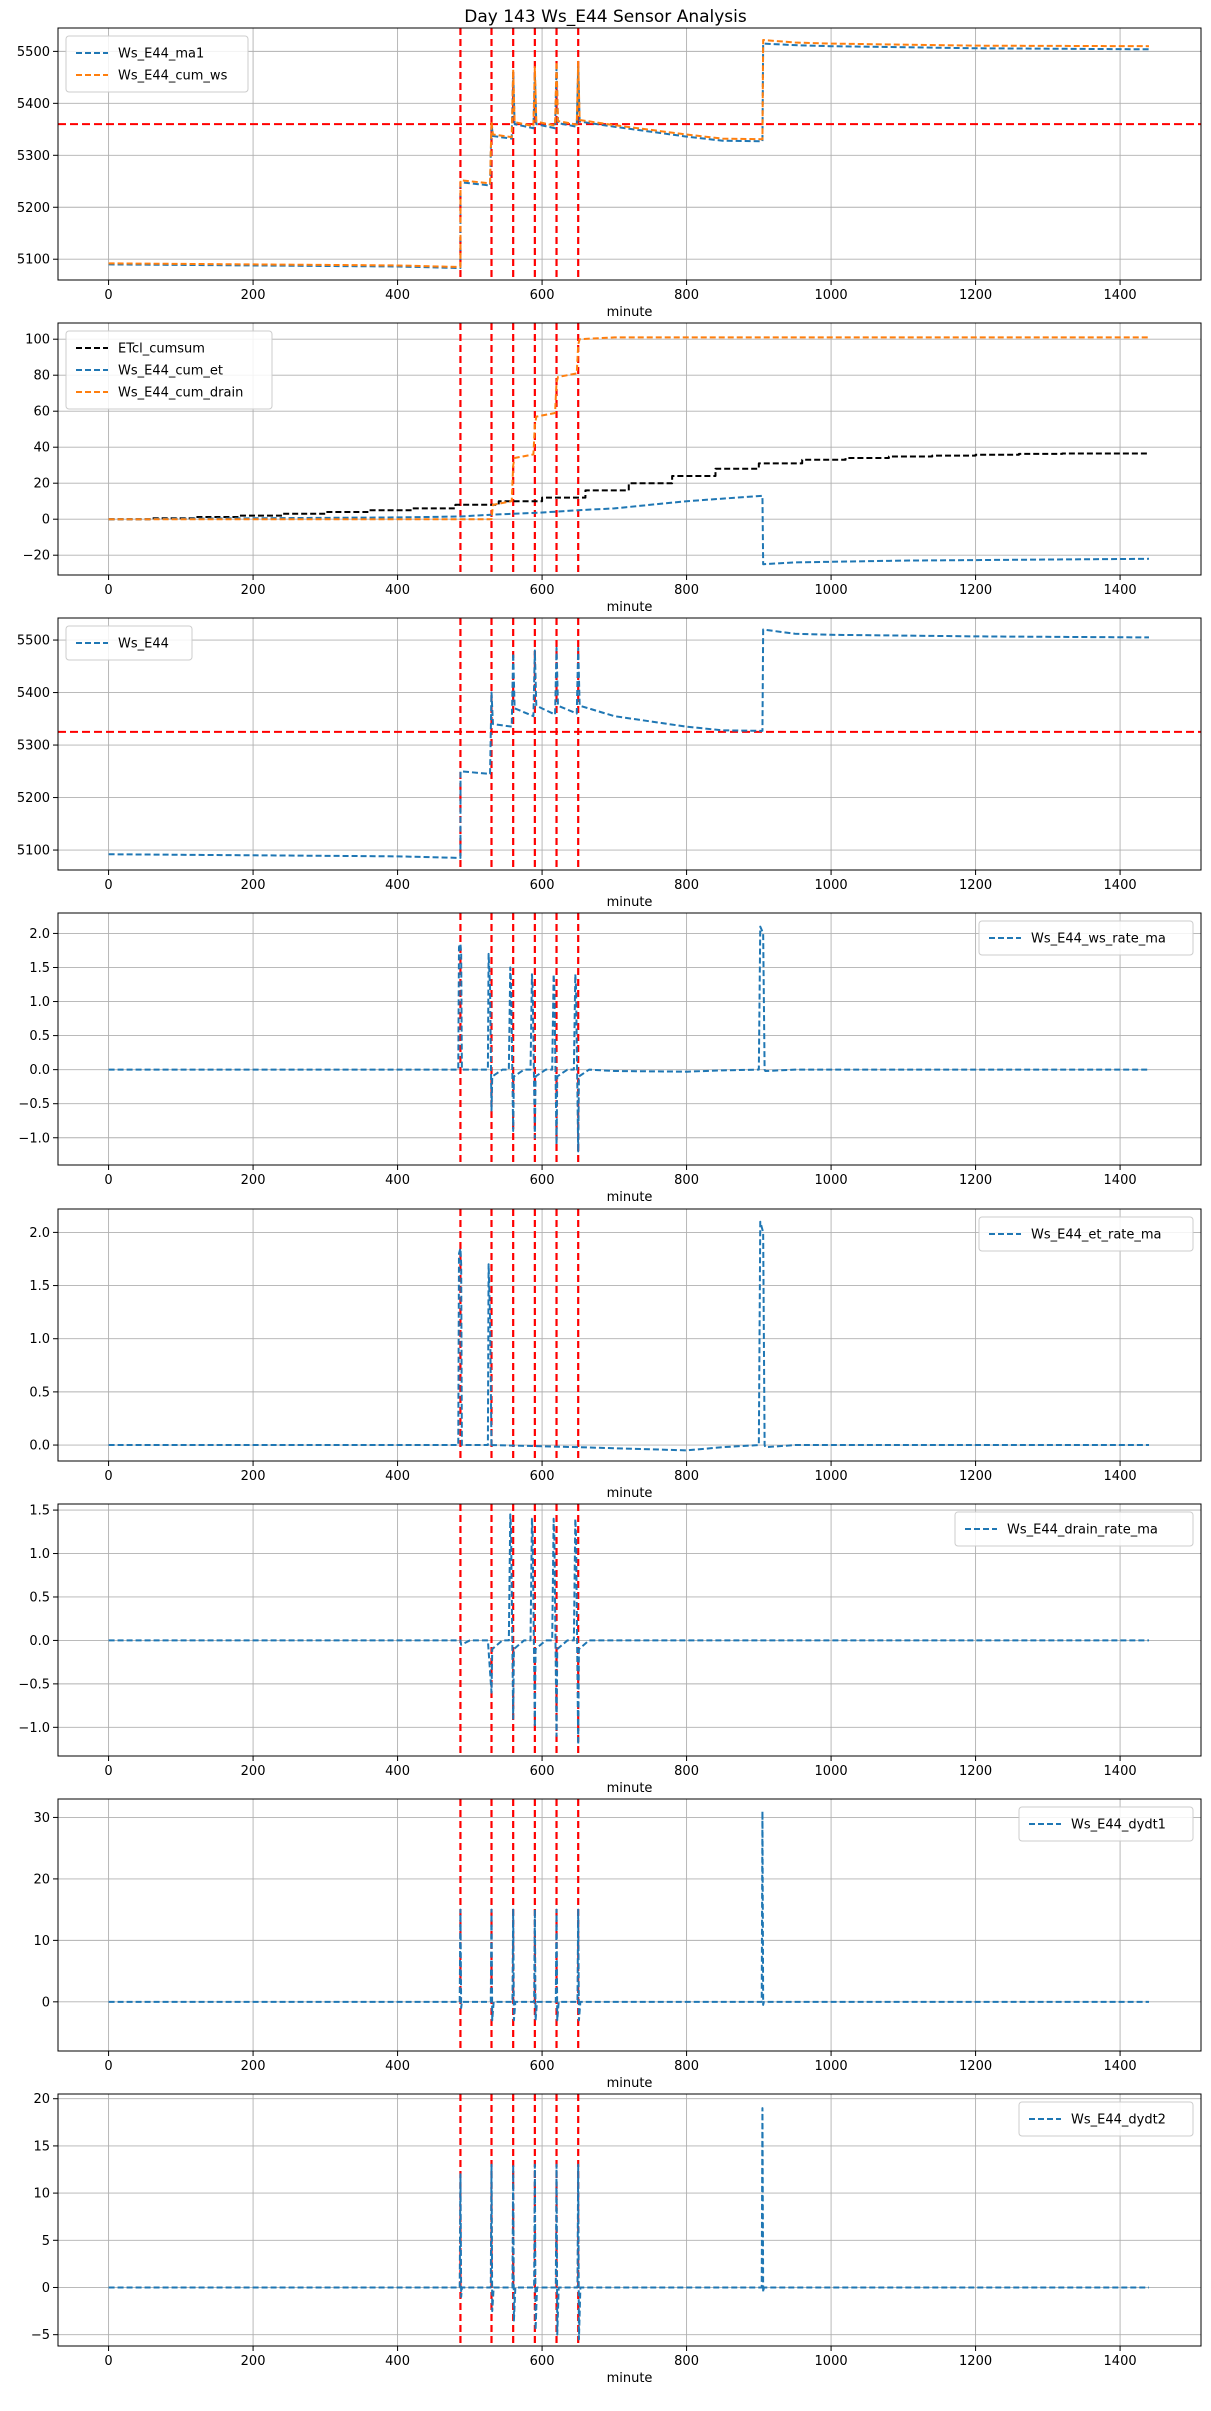  Describe the element at coordinates (180, 393) in the screenshot. I see `legend-label: Ws_E44_cum_drain` at that location.